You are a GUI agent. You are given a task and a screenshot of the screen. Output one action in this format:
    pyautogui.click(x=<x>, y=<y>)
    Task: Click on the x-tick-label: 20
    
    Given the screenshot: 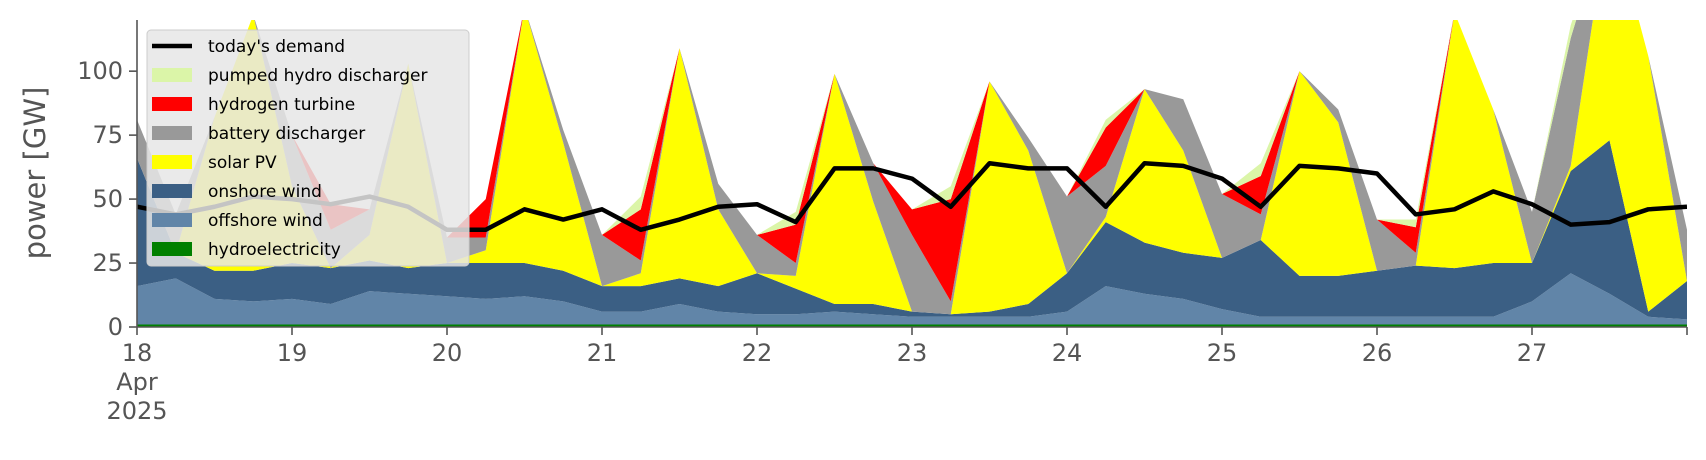 What is the action you would take?
    pyautogui.click(x=447, y=353)
    